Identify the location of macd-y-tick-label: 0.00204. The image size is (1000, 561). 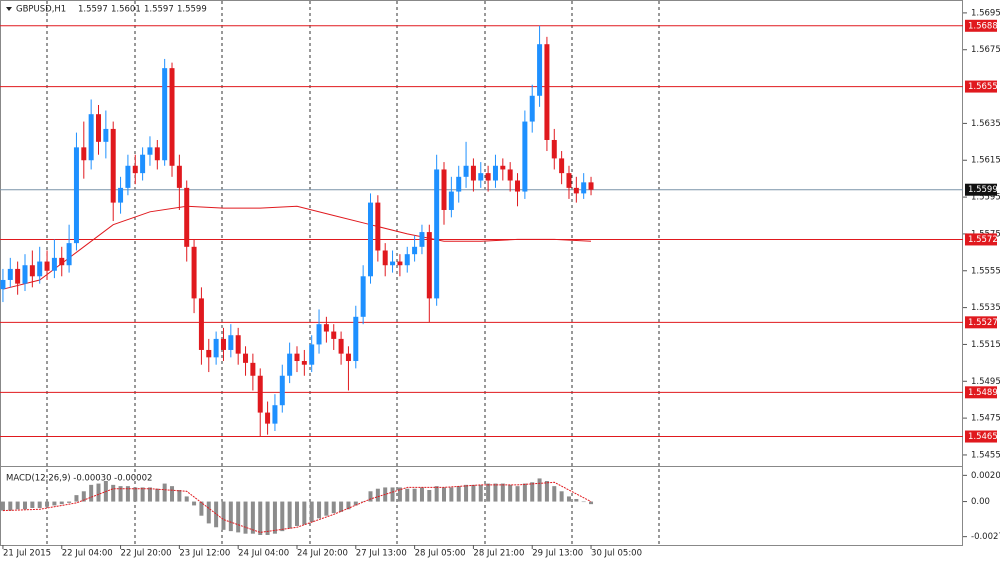
(985, 476).